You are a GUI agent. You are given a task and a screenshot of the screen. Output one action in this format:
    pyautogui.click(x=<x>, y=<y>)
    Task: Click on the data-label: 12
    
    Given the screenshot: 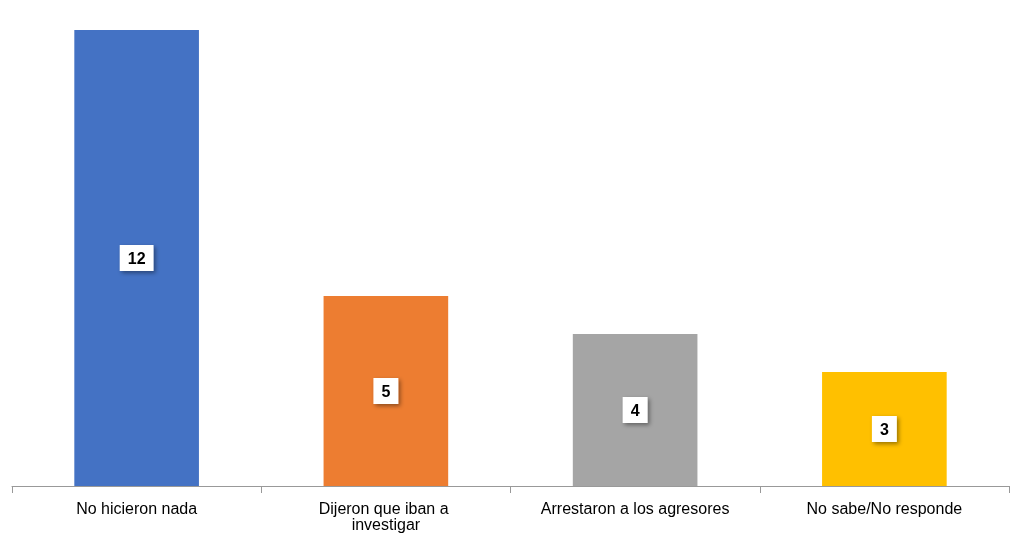 What is the action you would take?
    pyautogui.click(x=136, y=258)
    